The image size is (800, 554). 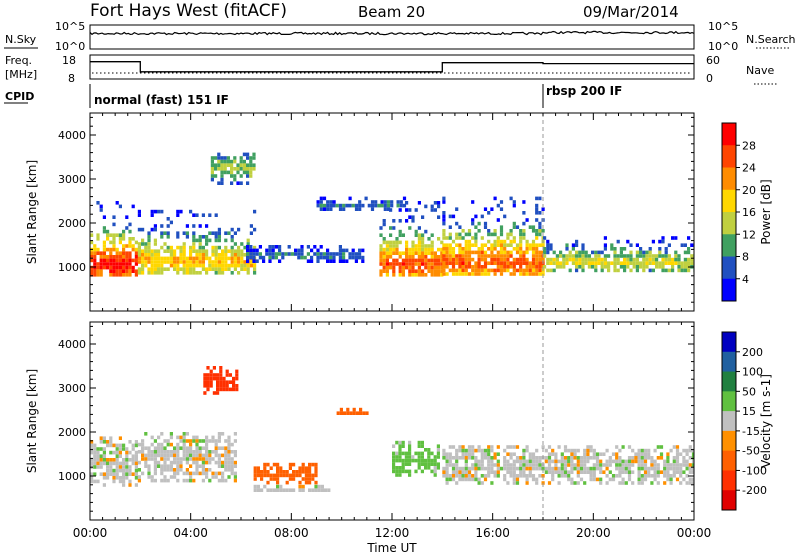 I want to click on nave-tick-bottom: 0, so click(x=709, y=78).